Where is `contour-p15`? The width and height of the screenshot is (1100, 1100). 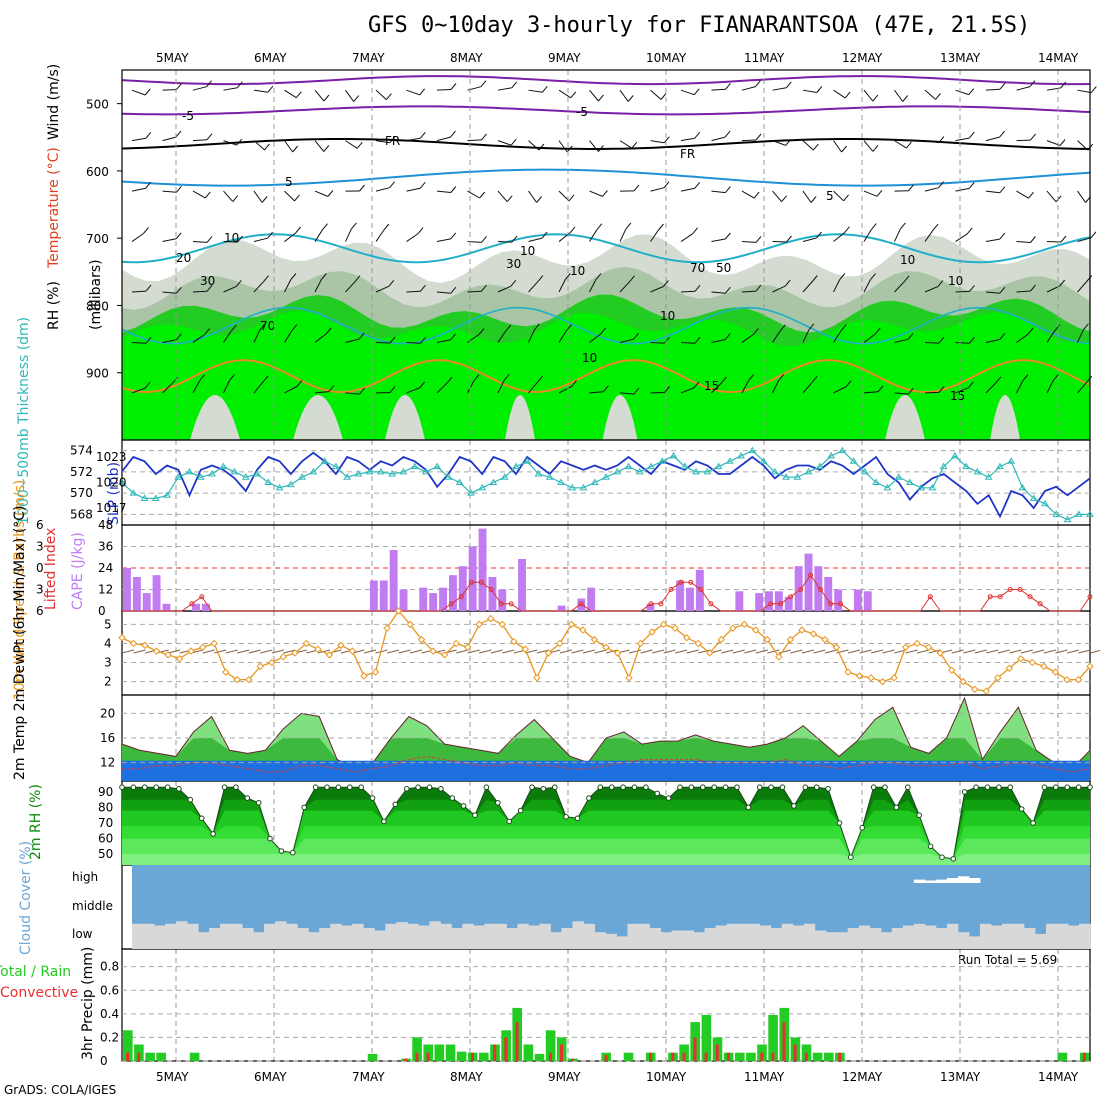 contour-p15 is located at coordinates (606, 376).